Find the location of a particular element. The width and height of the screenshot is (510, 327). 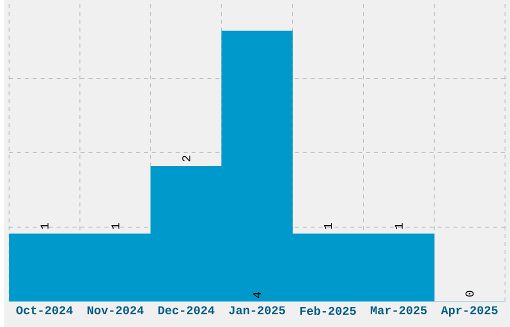

x-tick-label: Apr-2025 is located at coordinates (469, 311).